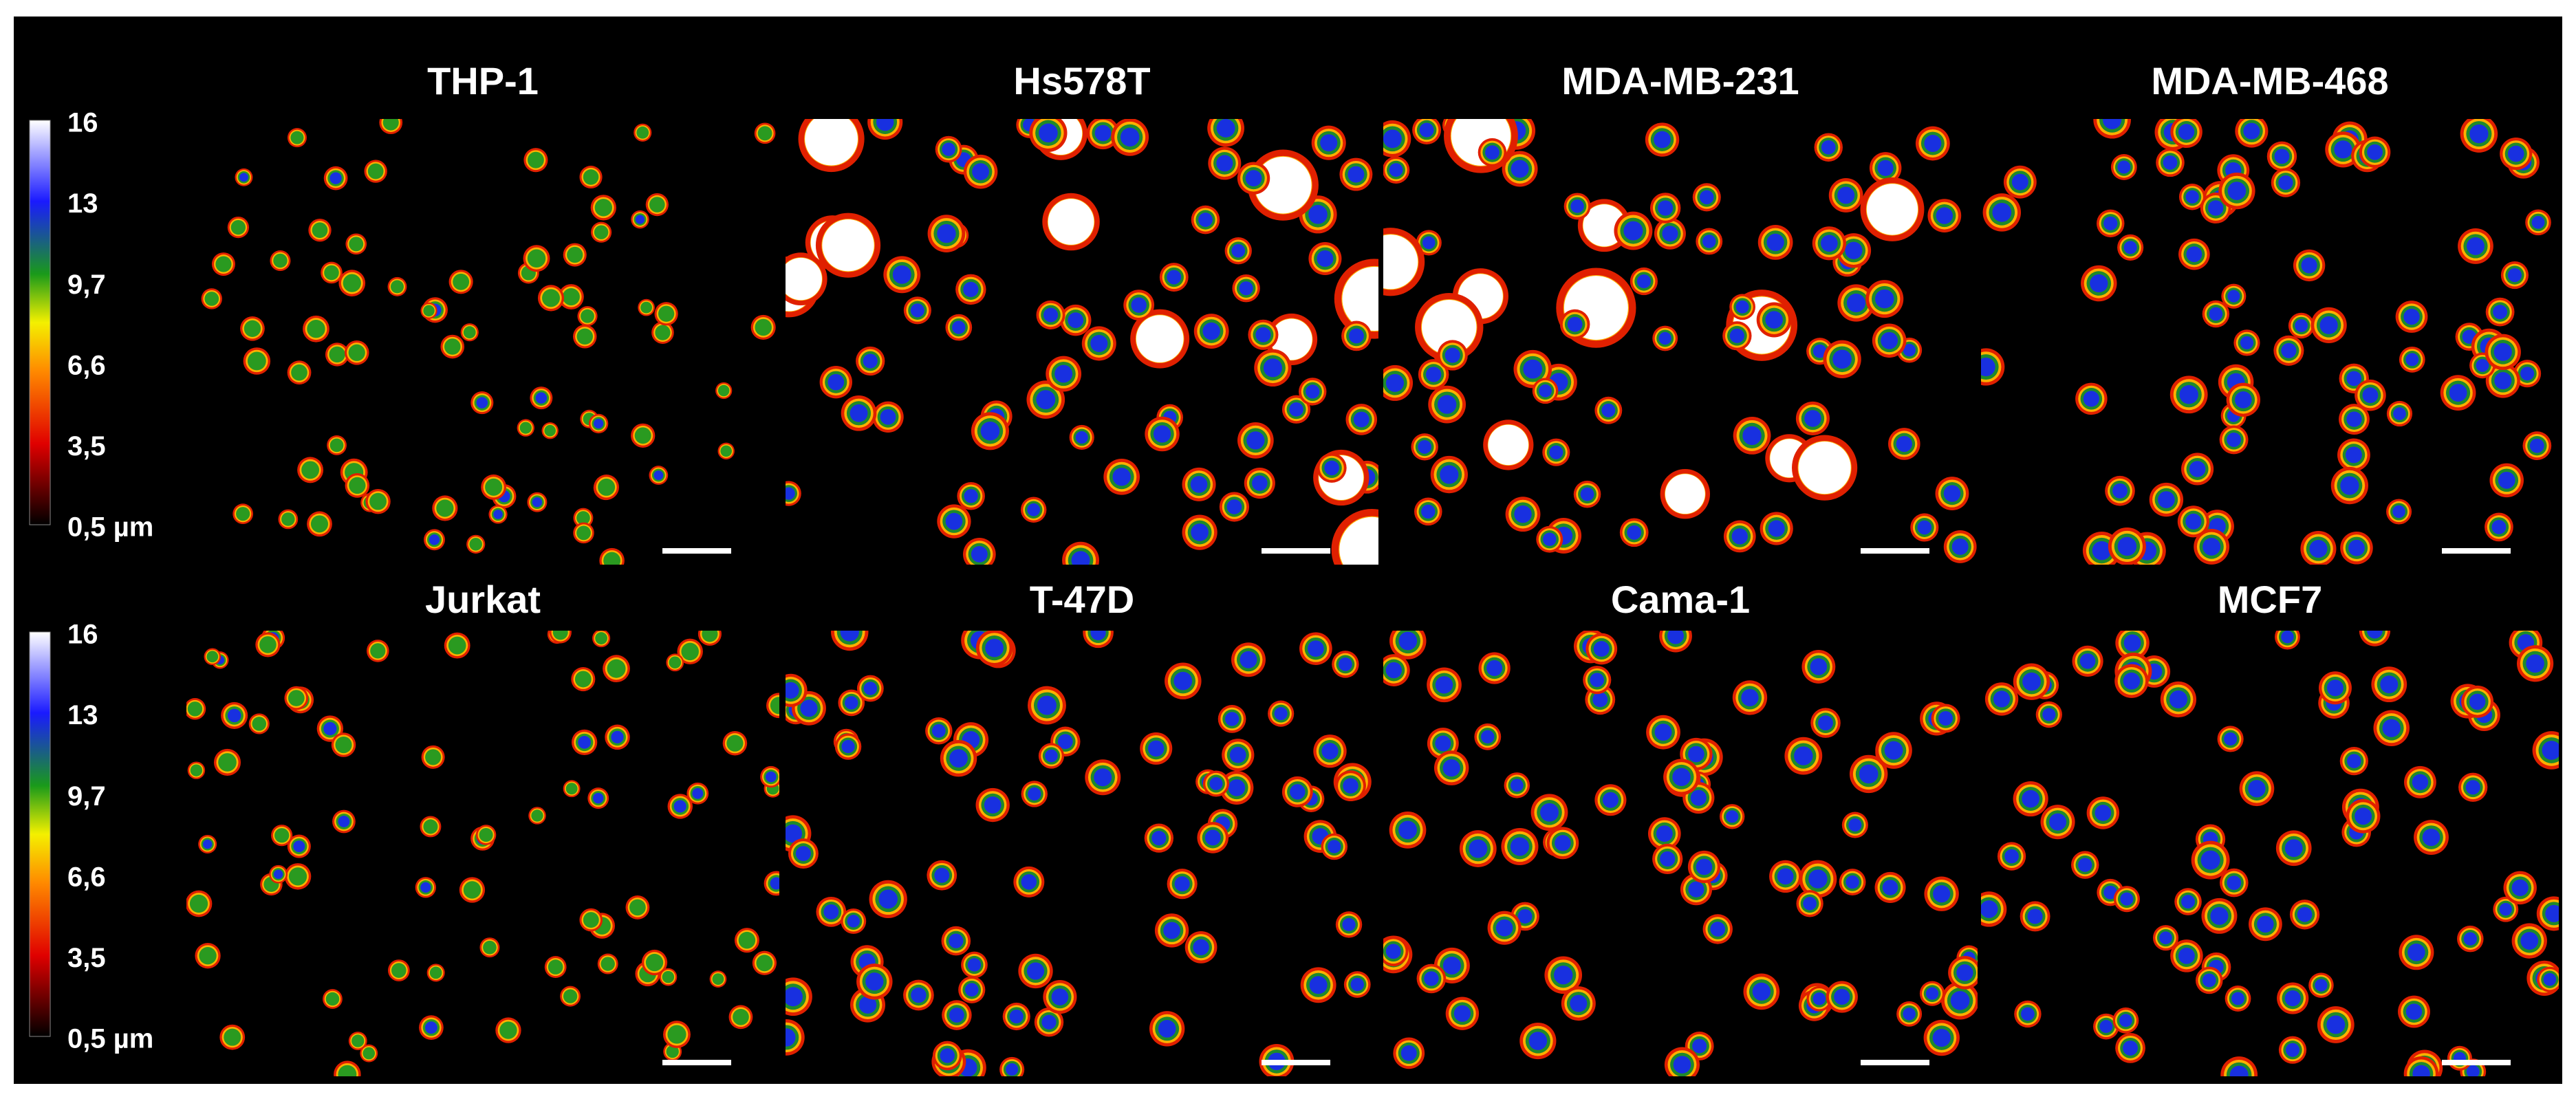  What do you see at coordinates (86, 796) in the screenshot?
I see `colorbar-label: 9,7` at bounding box center [86, 796].